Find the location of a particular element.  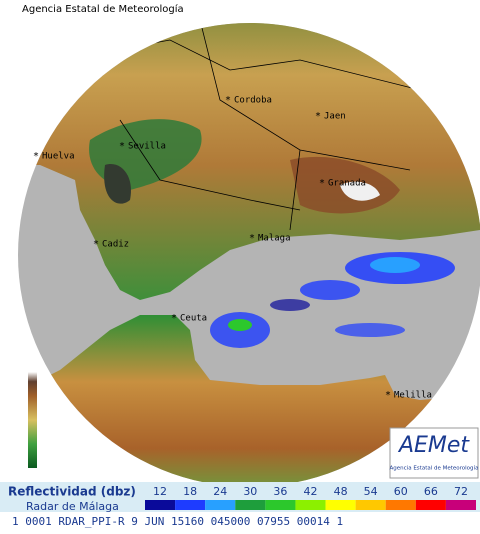

orography-label: 600 is located at coordinates (19, 431).